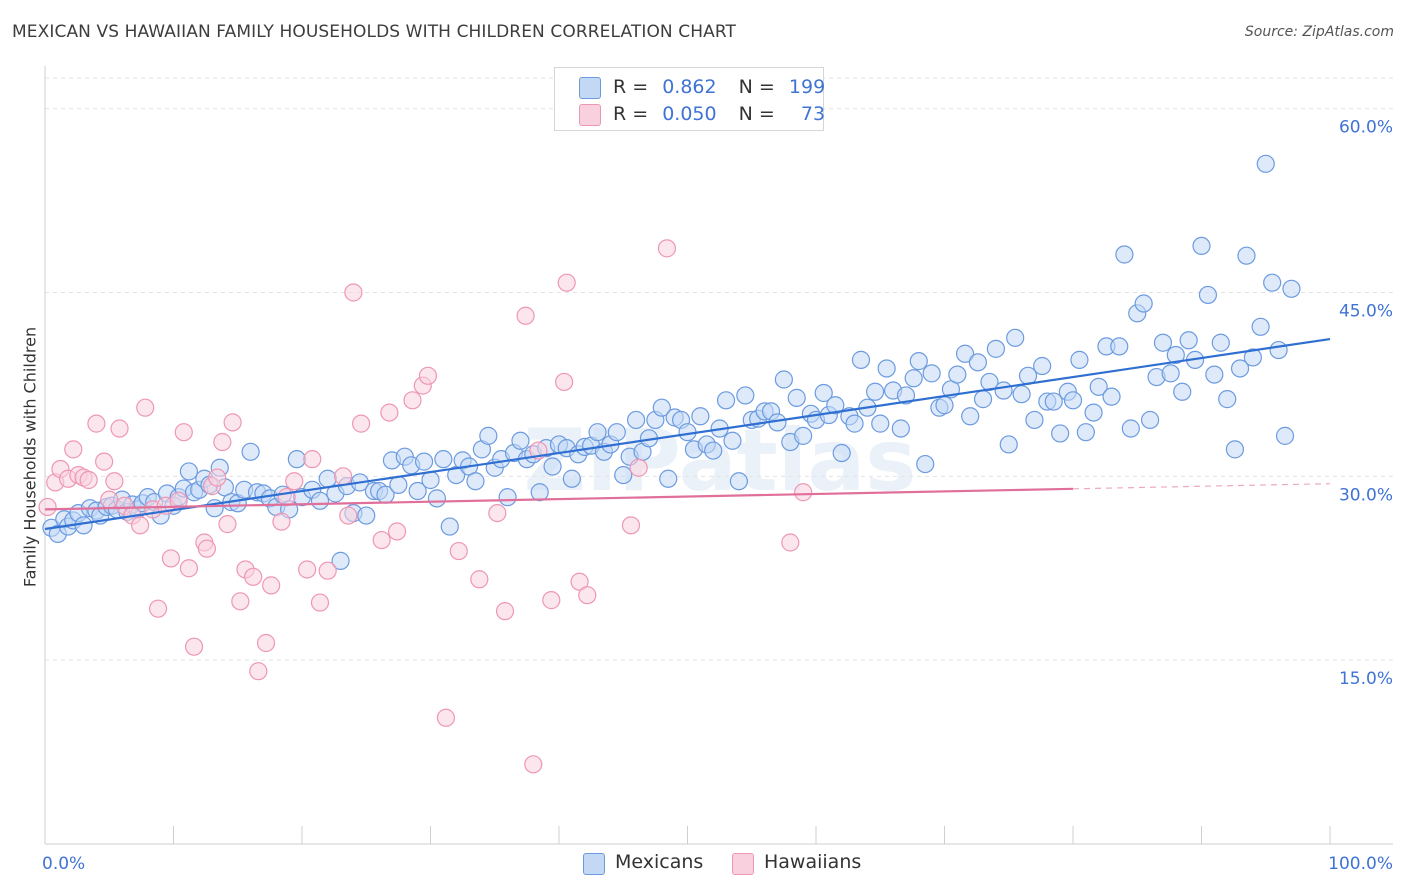 This screenshot has width=1406, height=892. I want to click on y-tick-label: 60.0%, so click(1366, 128).